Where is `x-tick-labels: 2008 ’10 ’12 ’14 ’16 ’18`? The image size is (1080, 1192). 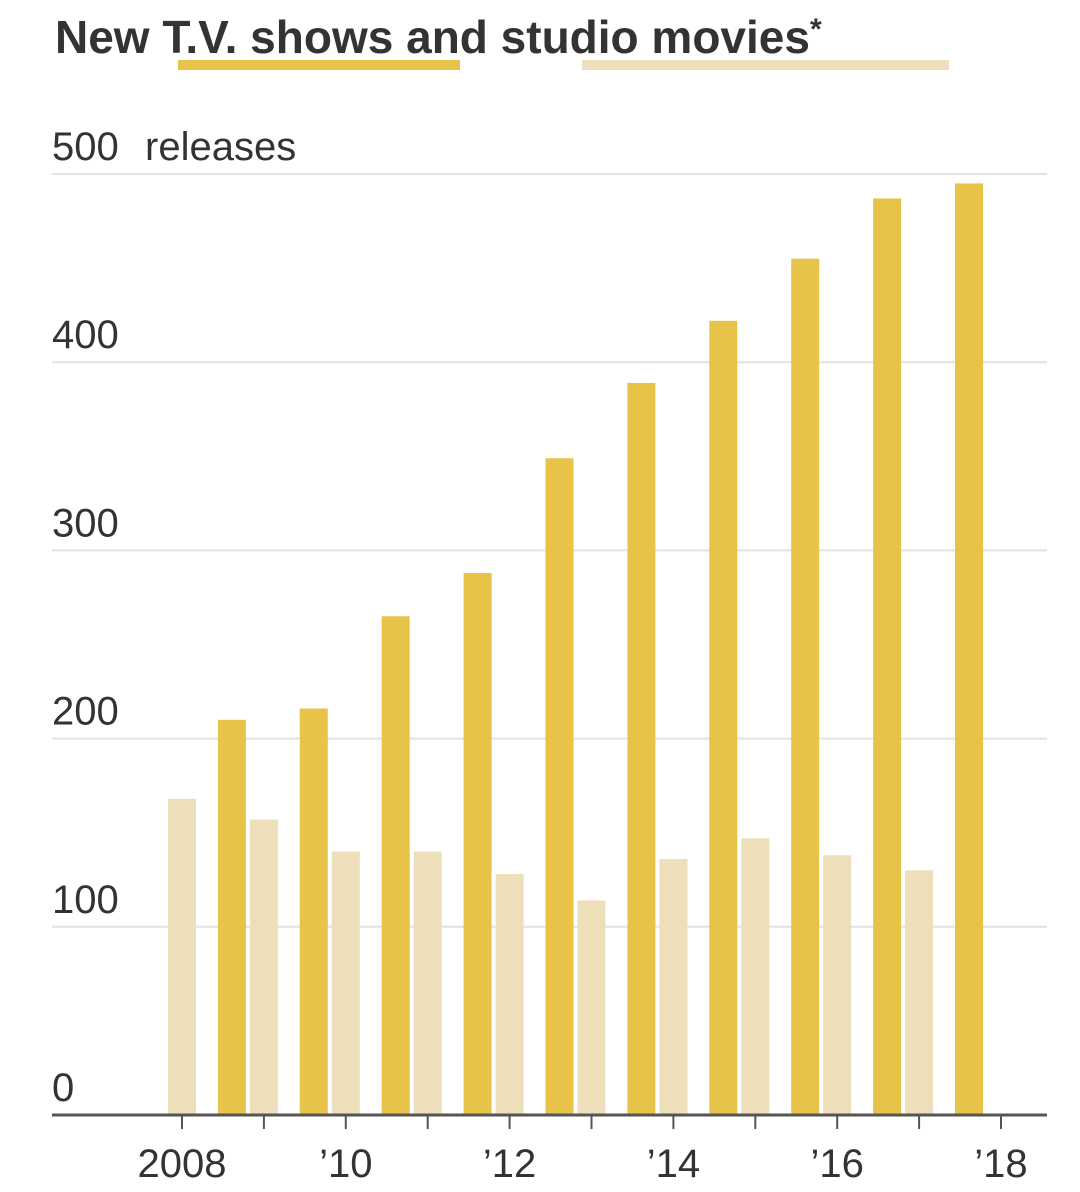 x-tick-labels: 2008 ’10 ’12 ’14 ’16 ’18 is located at coordinates (583, 1164).